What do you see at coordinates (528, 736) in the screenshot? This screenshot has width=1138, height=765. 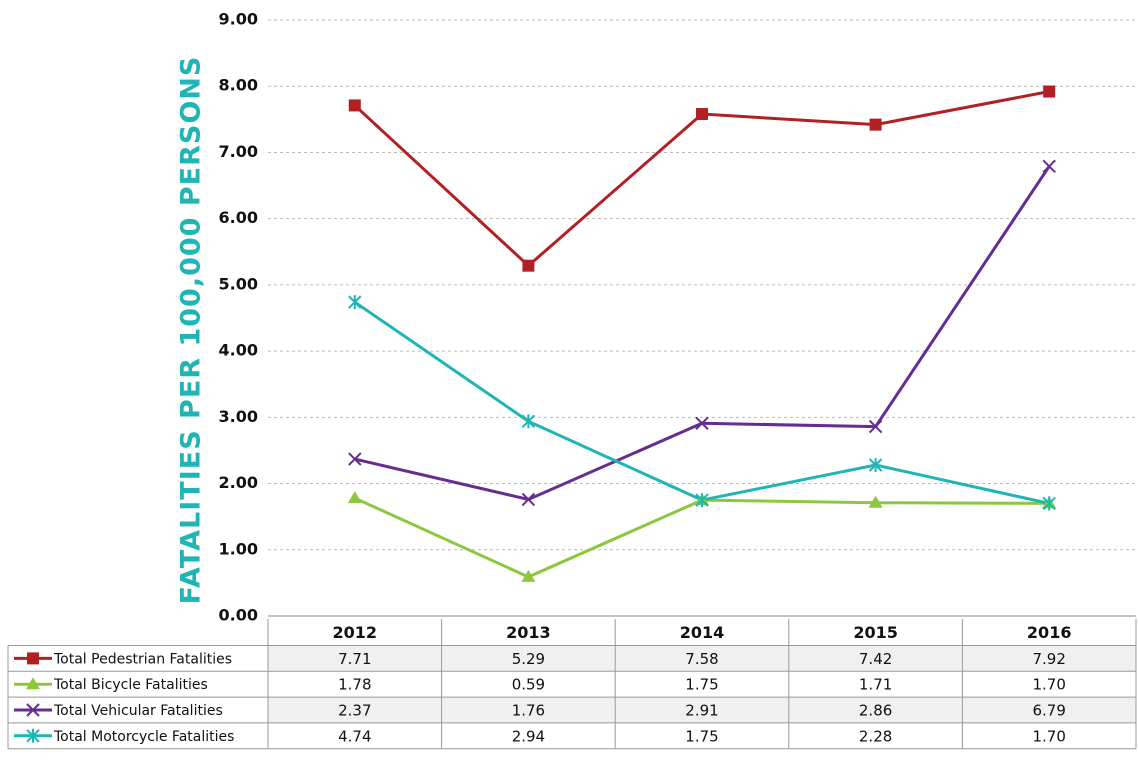 I see `table-cell: 2.94` at bounding box center [528, 736].